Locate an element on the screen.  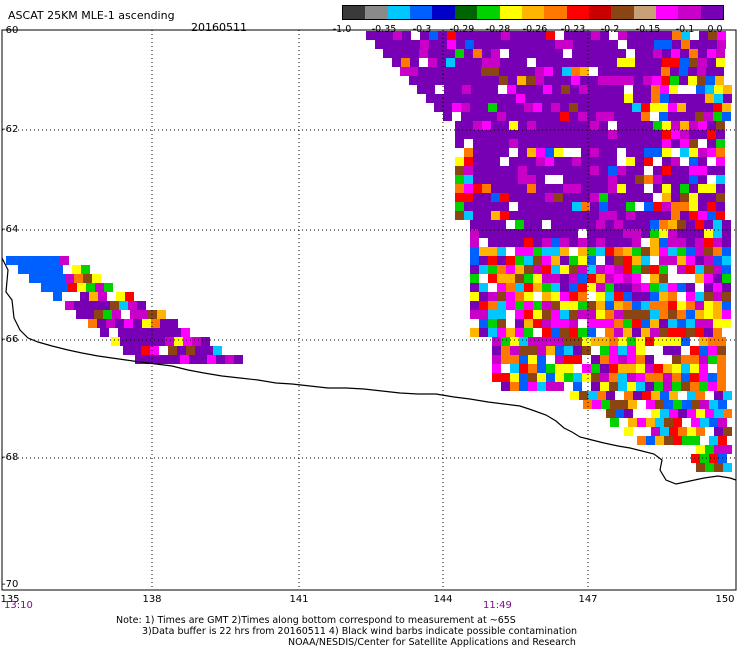
time-label-middle: 11:49 is located at coordinates (497, 605).